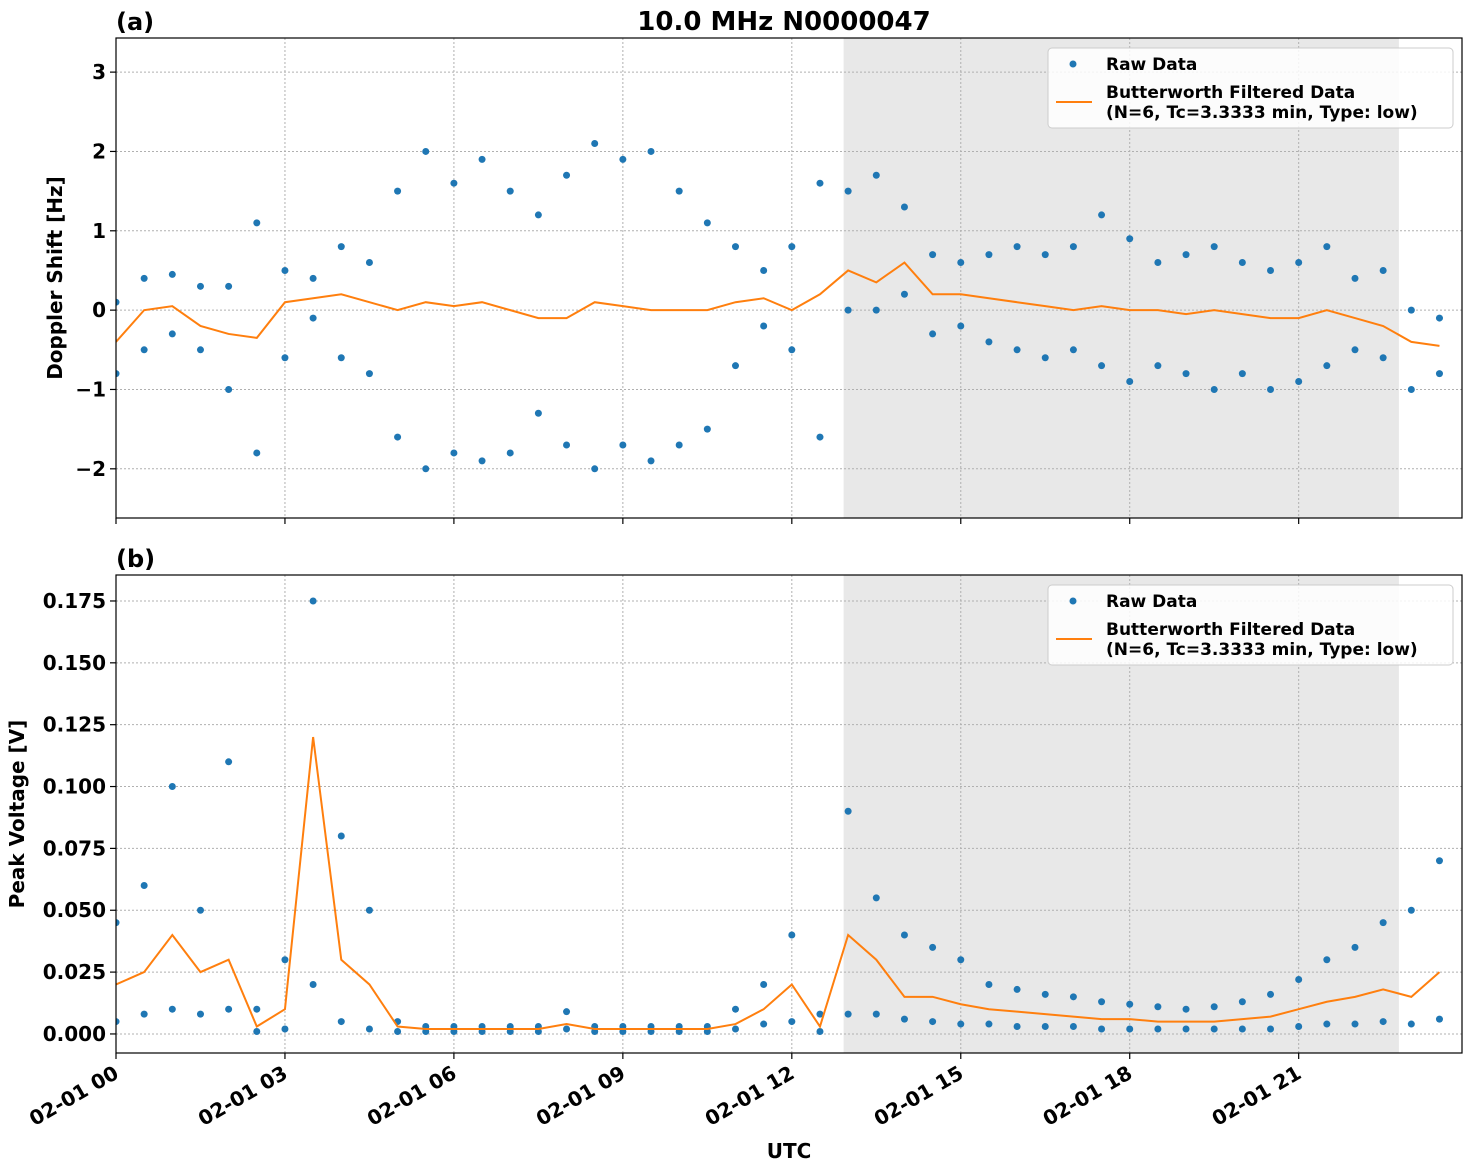  What do you see at coordinates (55, 278) in the screenshot?
I see `y-axis-label: Doppler Shift [Hz]` at bounding box center [55, 278].